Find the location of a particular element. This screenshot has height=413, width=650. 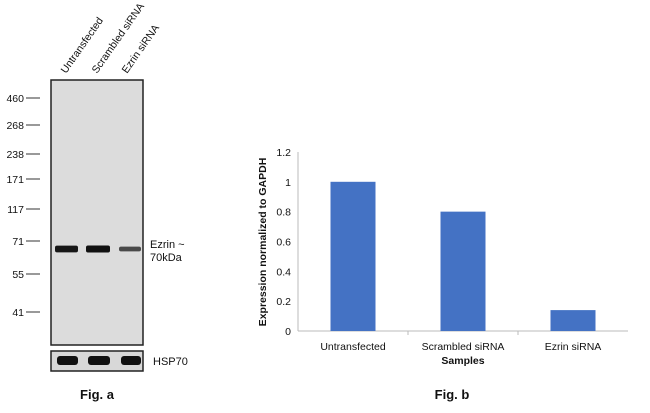

fig-b-caption: Fig. b is located at coordinates (452, 394).